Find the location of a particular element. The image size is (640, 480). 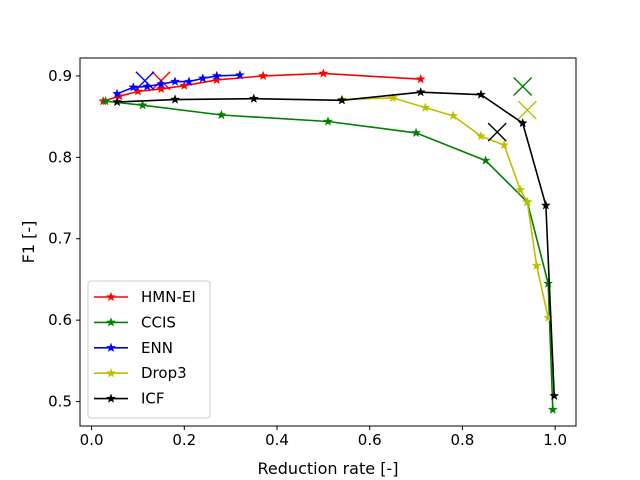

legend-item-hmn-ei: HMN-EI is located at coordinates (145, 297).